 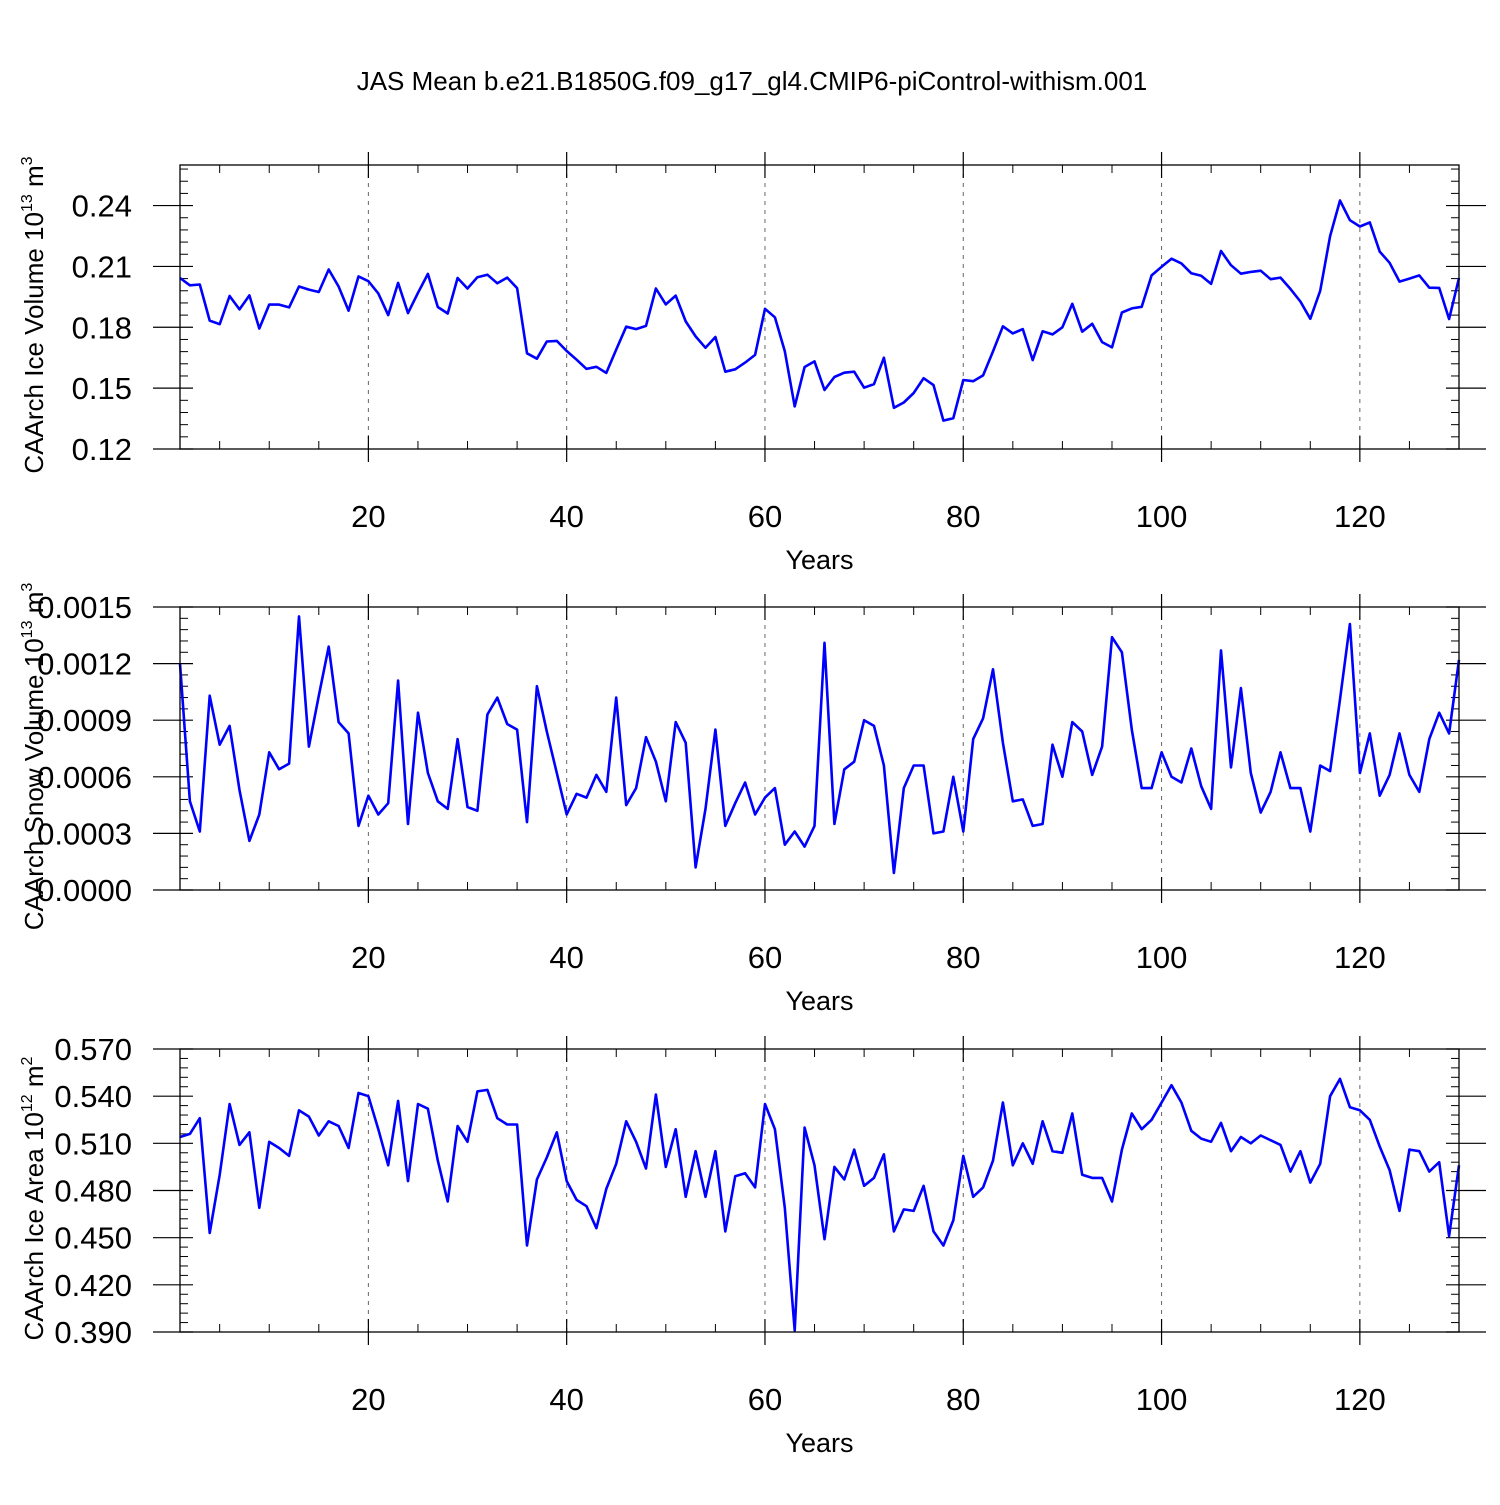 What do you see at coordinates (102, 327) in the screenshot?
I see `y-tick-label: 0.18` at bounding box center [102, 327].